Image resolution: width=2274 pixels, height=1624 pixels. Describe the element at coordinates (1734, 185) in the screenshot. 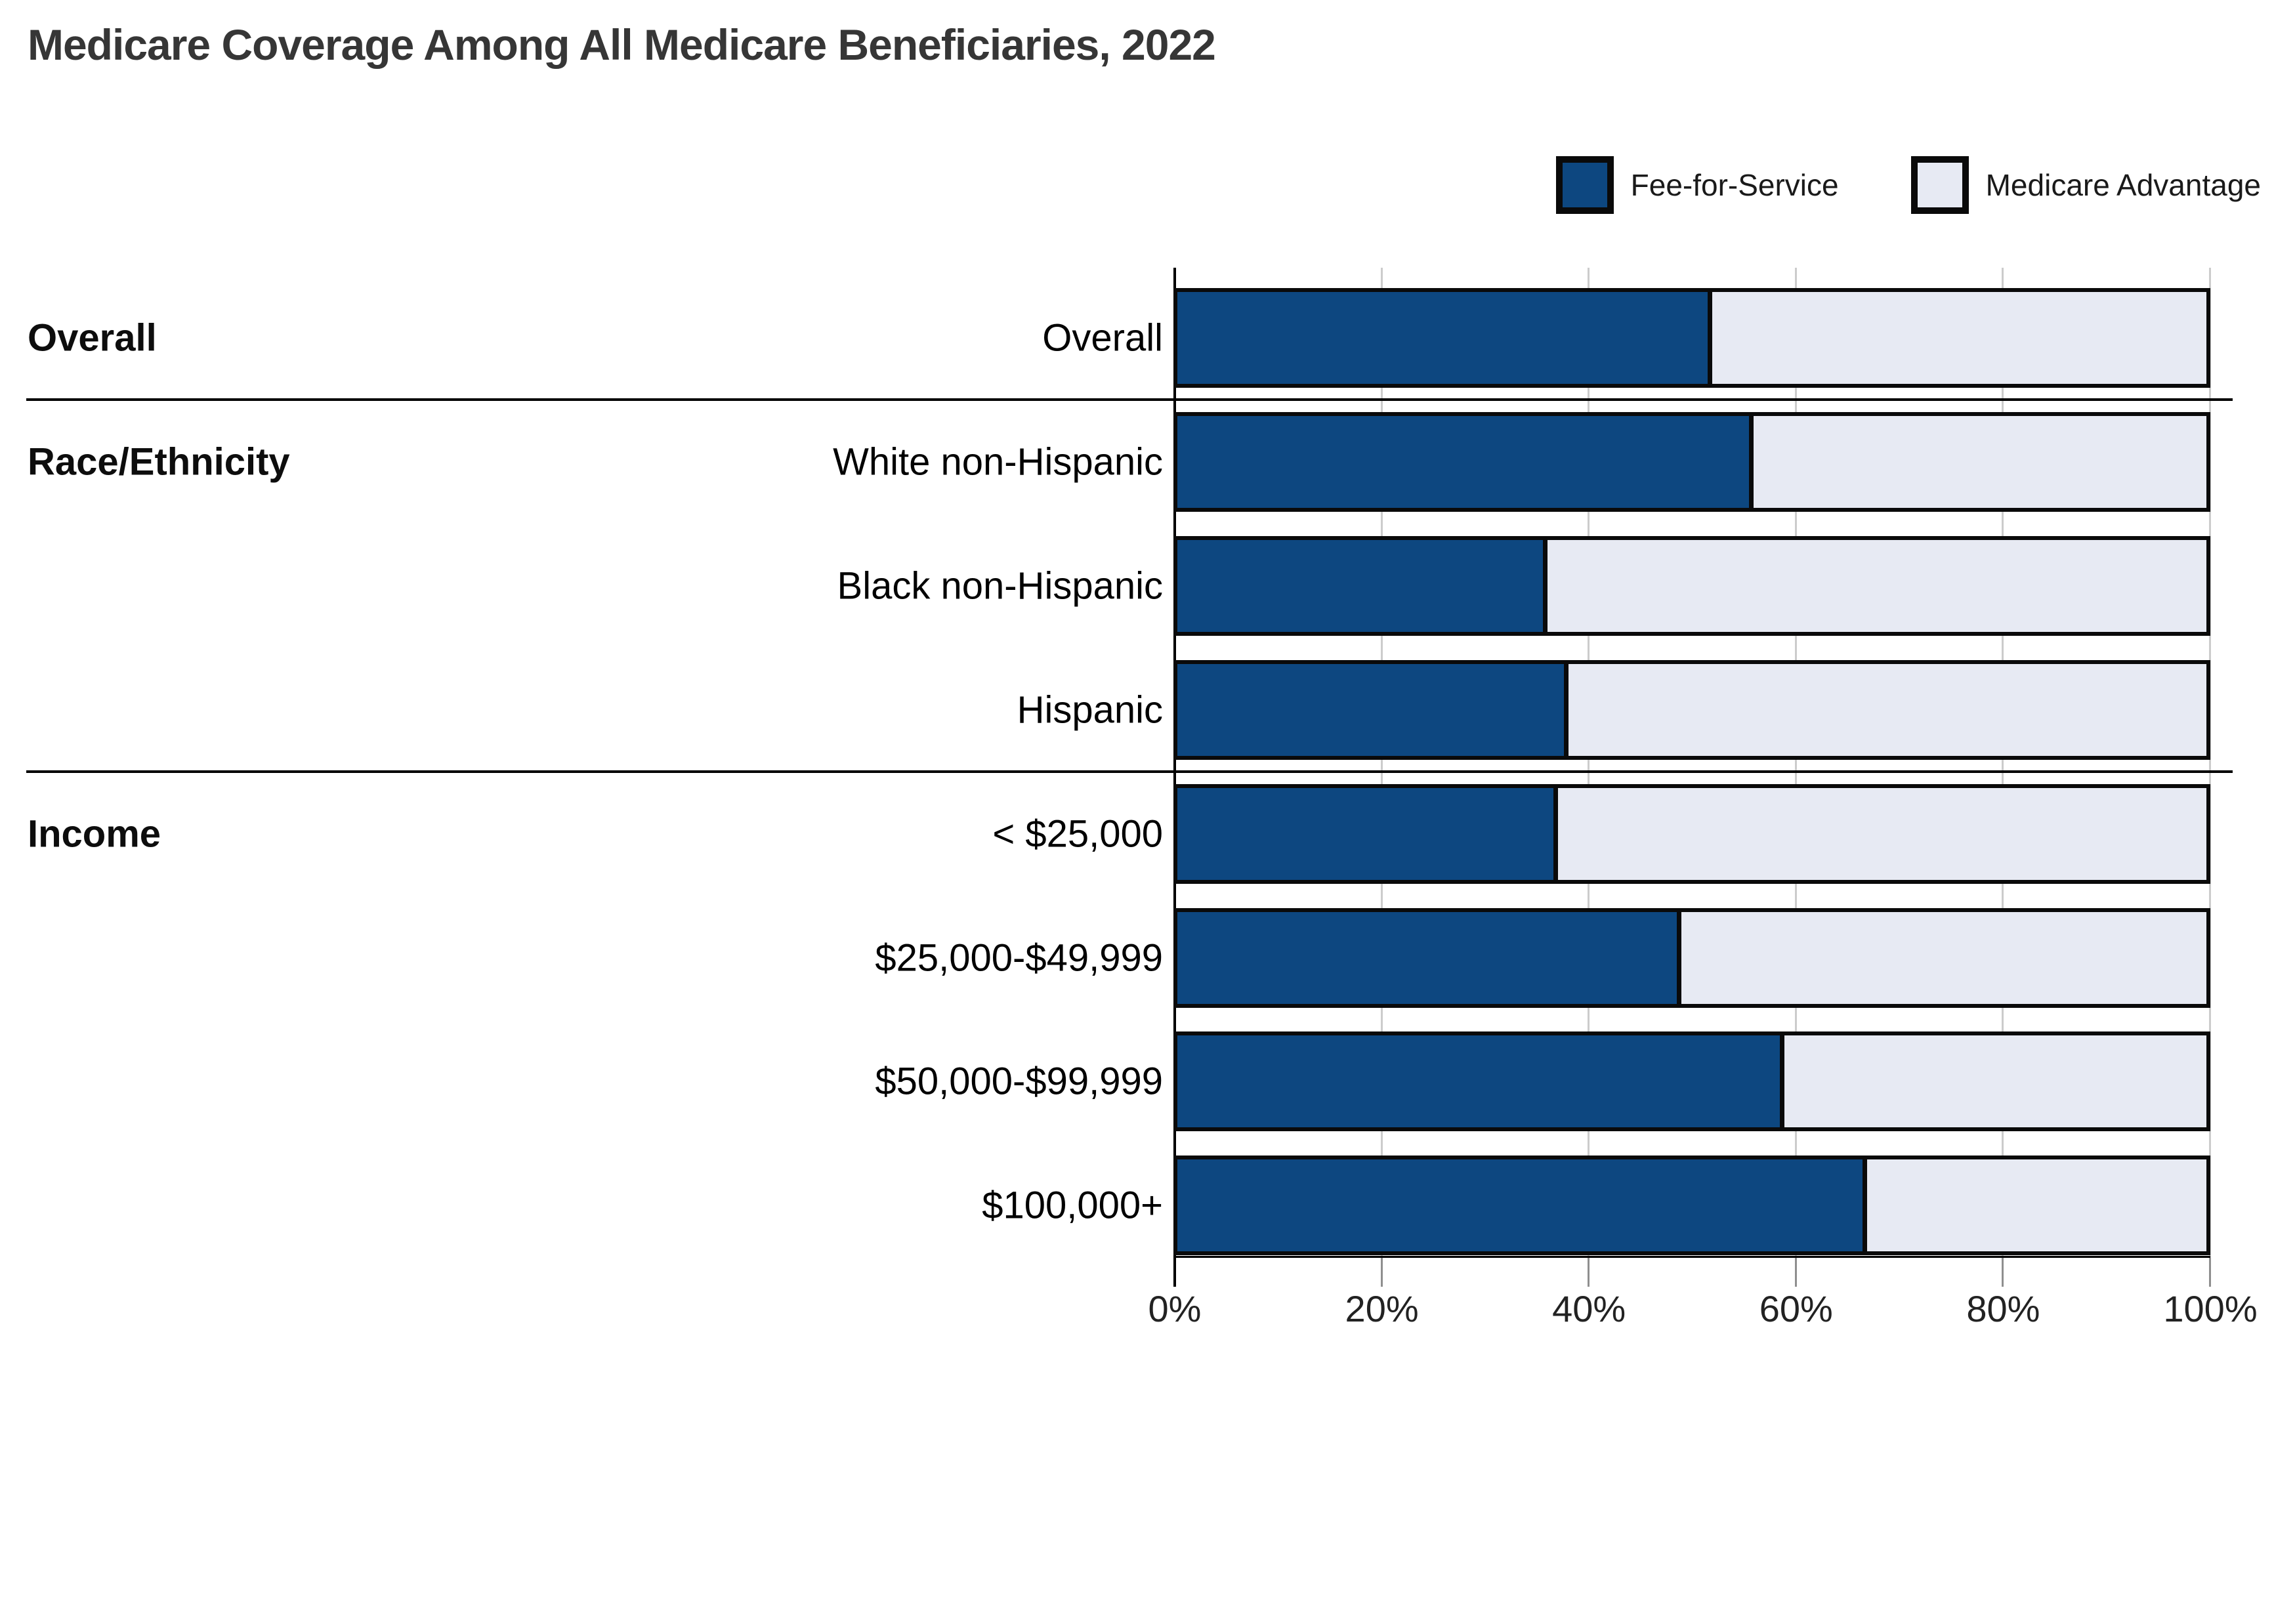

I see `legend-label-fee-for-service: Fee-for-Service` at that location.